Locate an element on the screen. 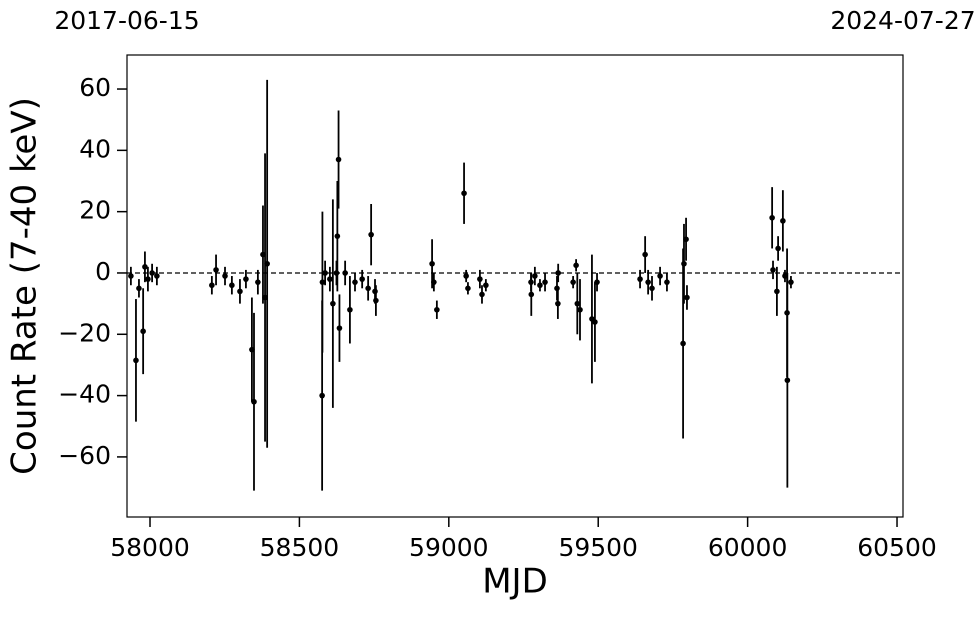  x-tick-label: 58000 is located at coordinates (150, 547).